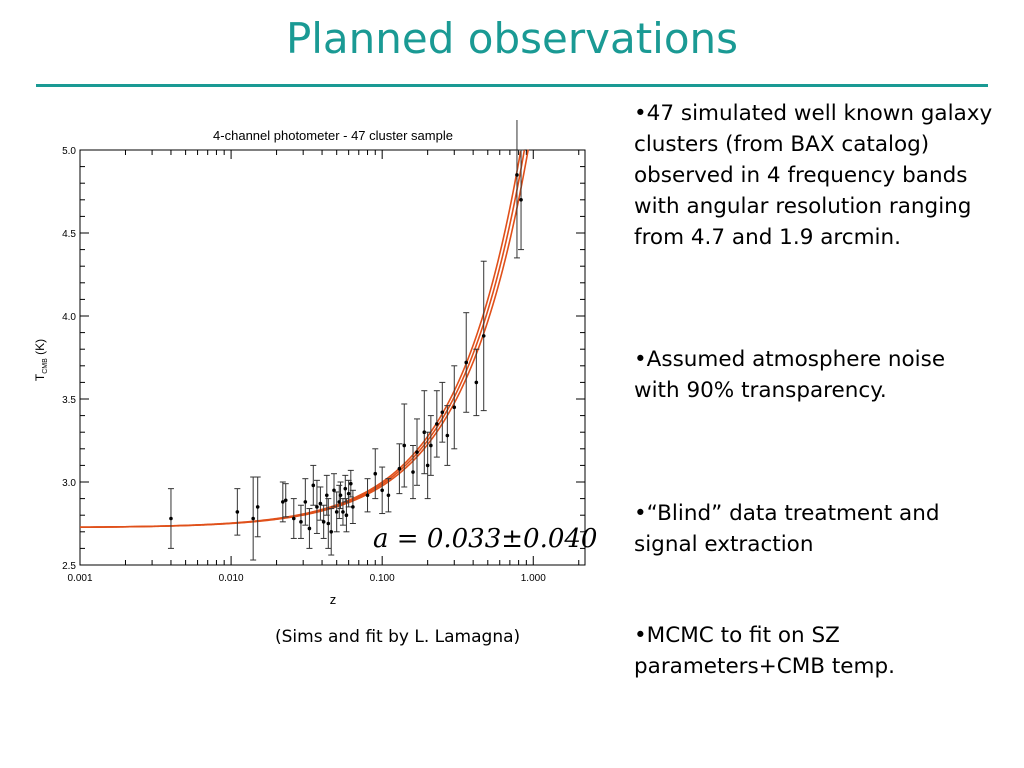 The image size is (1024, 768). What do you see at coordinates (69, 234) in the screenshot?
I see `y-tick-label: 4.5` at bounding box center [69, 234].